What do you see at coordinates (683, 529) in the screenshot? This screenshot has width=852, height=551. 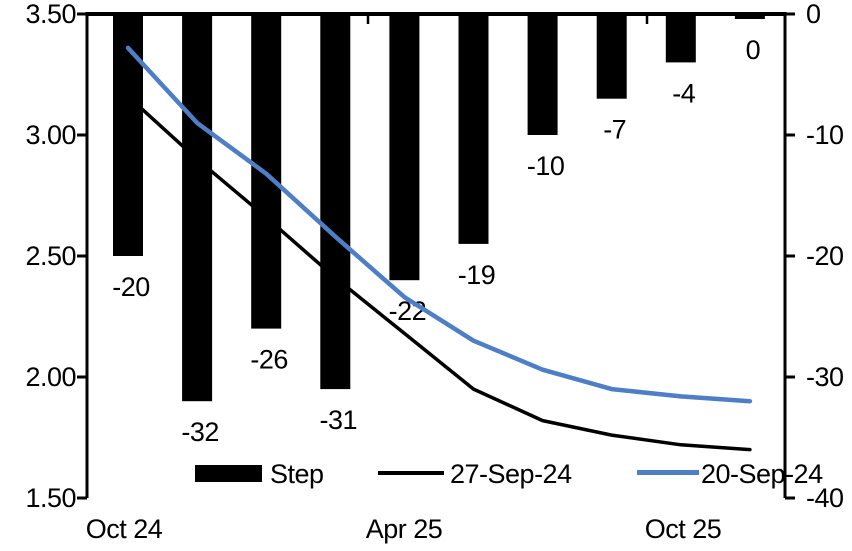 I see `x-axis-label: Oct 25` at bounding box center [683, 529].